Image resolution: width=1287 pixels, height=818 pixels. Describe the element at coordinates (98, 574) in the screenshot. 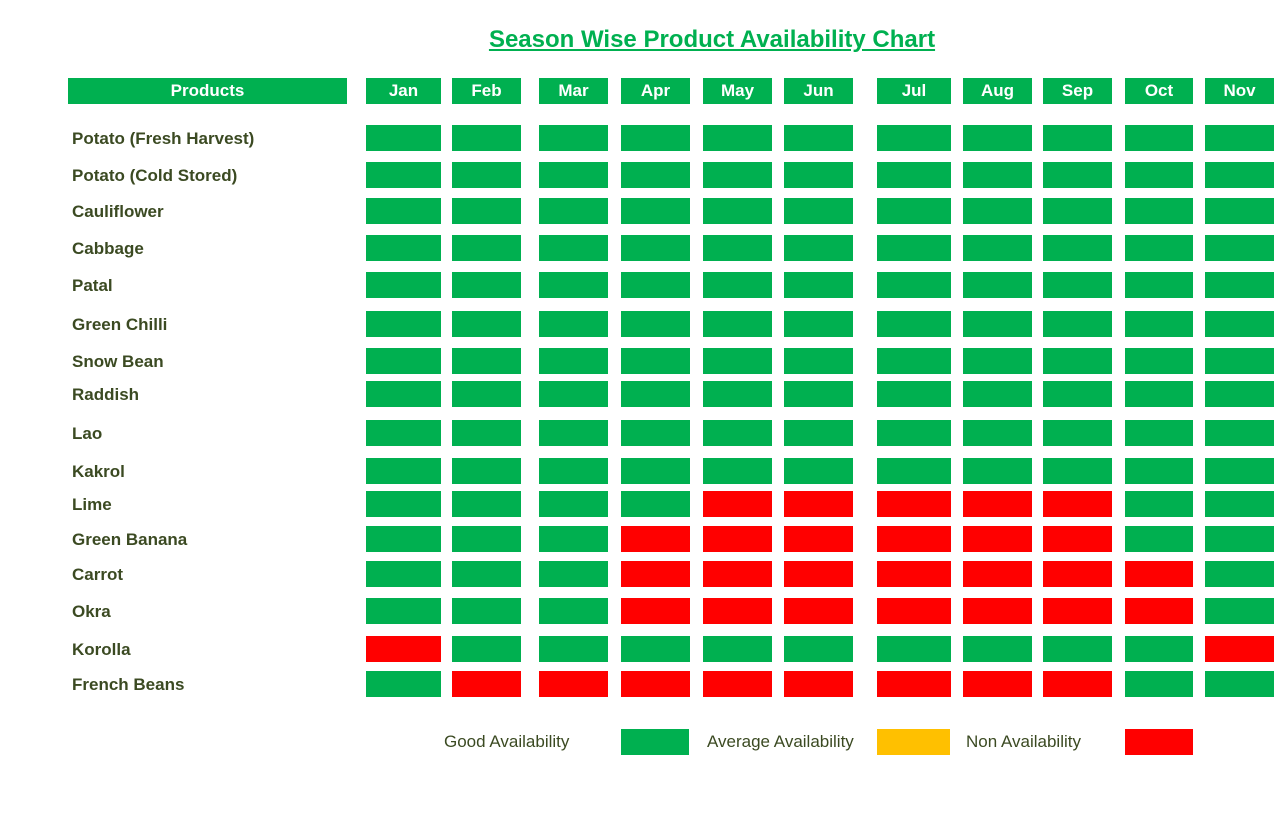

I see `product-label: Carrot` at that location.